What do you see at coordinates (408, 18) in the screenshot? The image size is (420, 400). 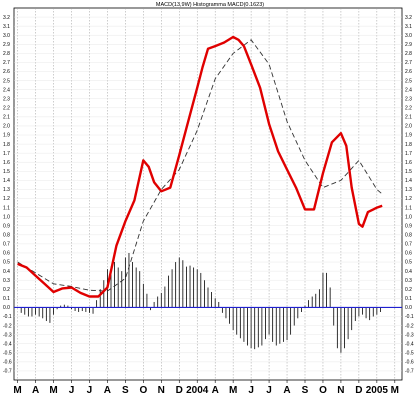 I see `y-tick-label-right: 3.2` at bounding box center [408, 18].